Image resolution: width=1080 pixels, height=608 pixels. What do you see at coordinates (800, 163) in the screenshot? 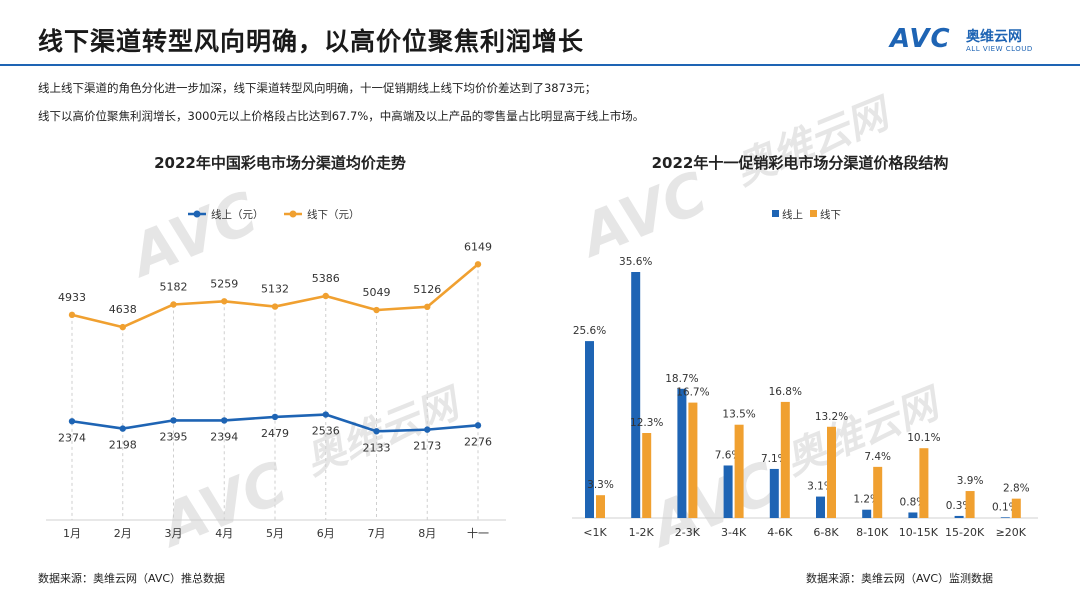
I see `bar-chart-title: 2022年十一促销彩电市场分渠道价格段结构` at bounding box center [800, 163].